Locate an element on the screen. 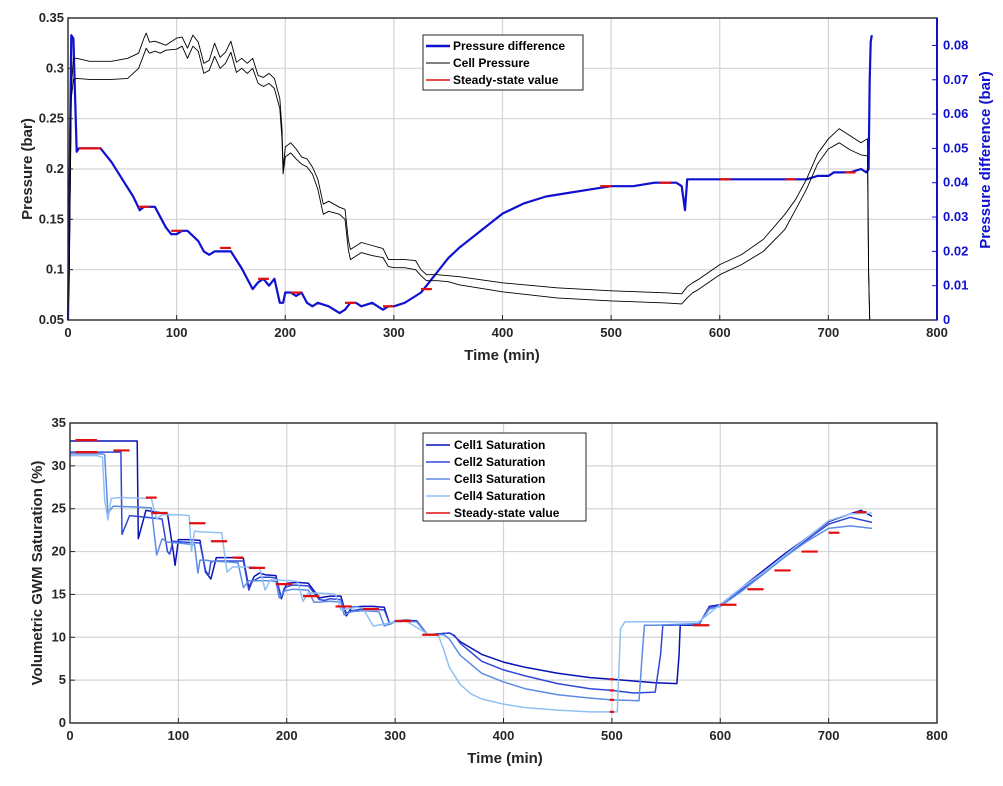 The height and width of the screenshot is (786, 1003). legend-label-cell1: Cell1 Saturation is located at coordinates (499, 445).